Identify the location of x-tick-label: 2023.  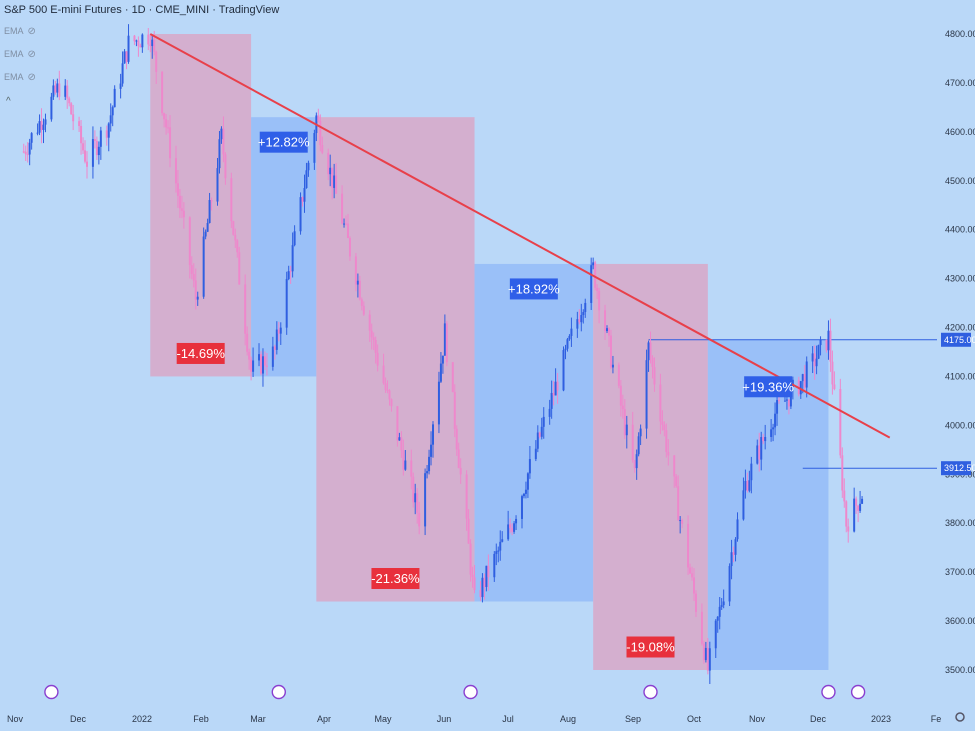
(881, 719).